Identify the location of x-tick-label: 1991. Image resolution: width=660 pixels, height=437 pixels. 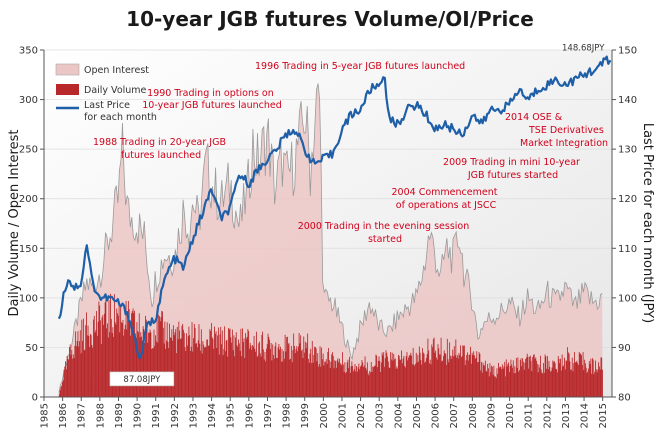
(156, 415).